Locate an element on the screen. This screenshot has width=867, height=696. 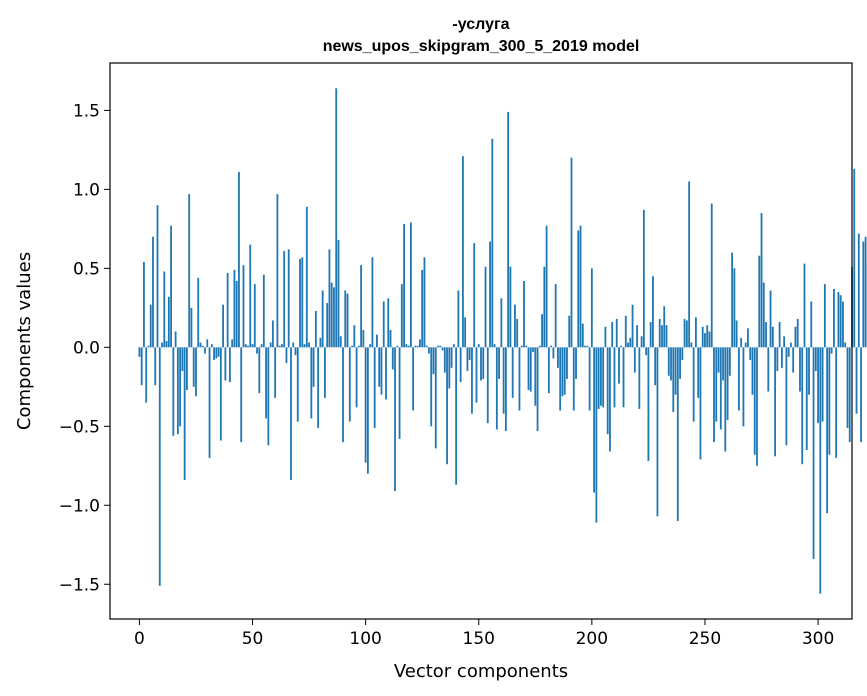
x-tick-label: 50 is located at coordinates (253, 639).